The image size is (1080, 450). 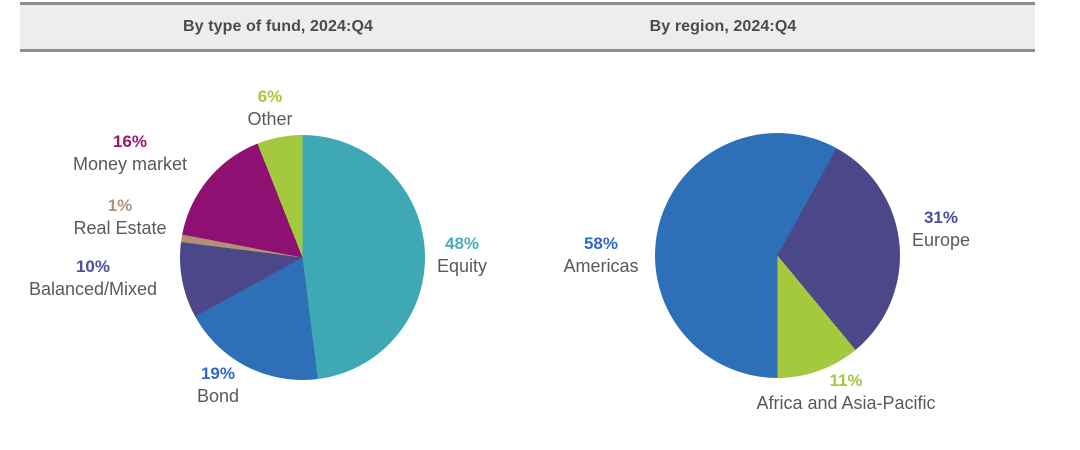 What do you see at coordinates (941, 229) in the screenshot?
I see `label-europe: 31% Europe` at bounding box center [941, 229].